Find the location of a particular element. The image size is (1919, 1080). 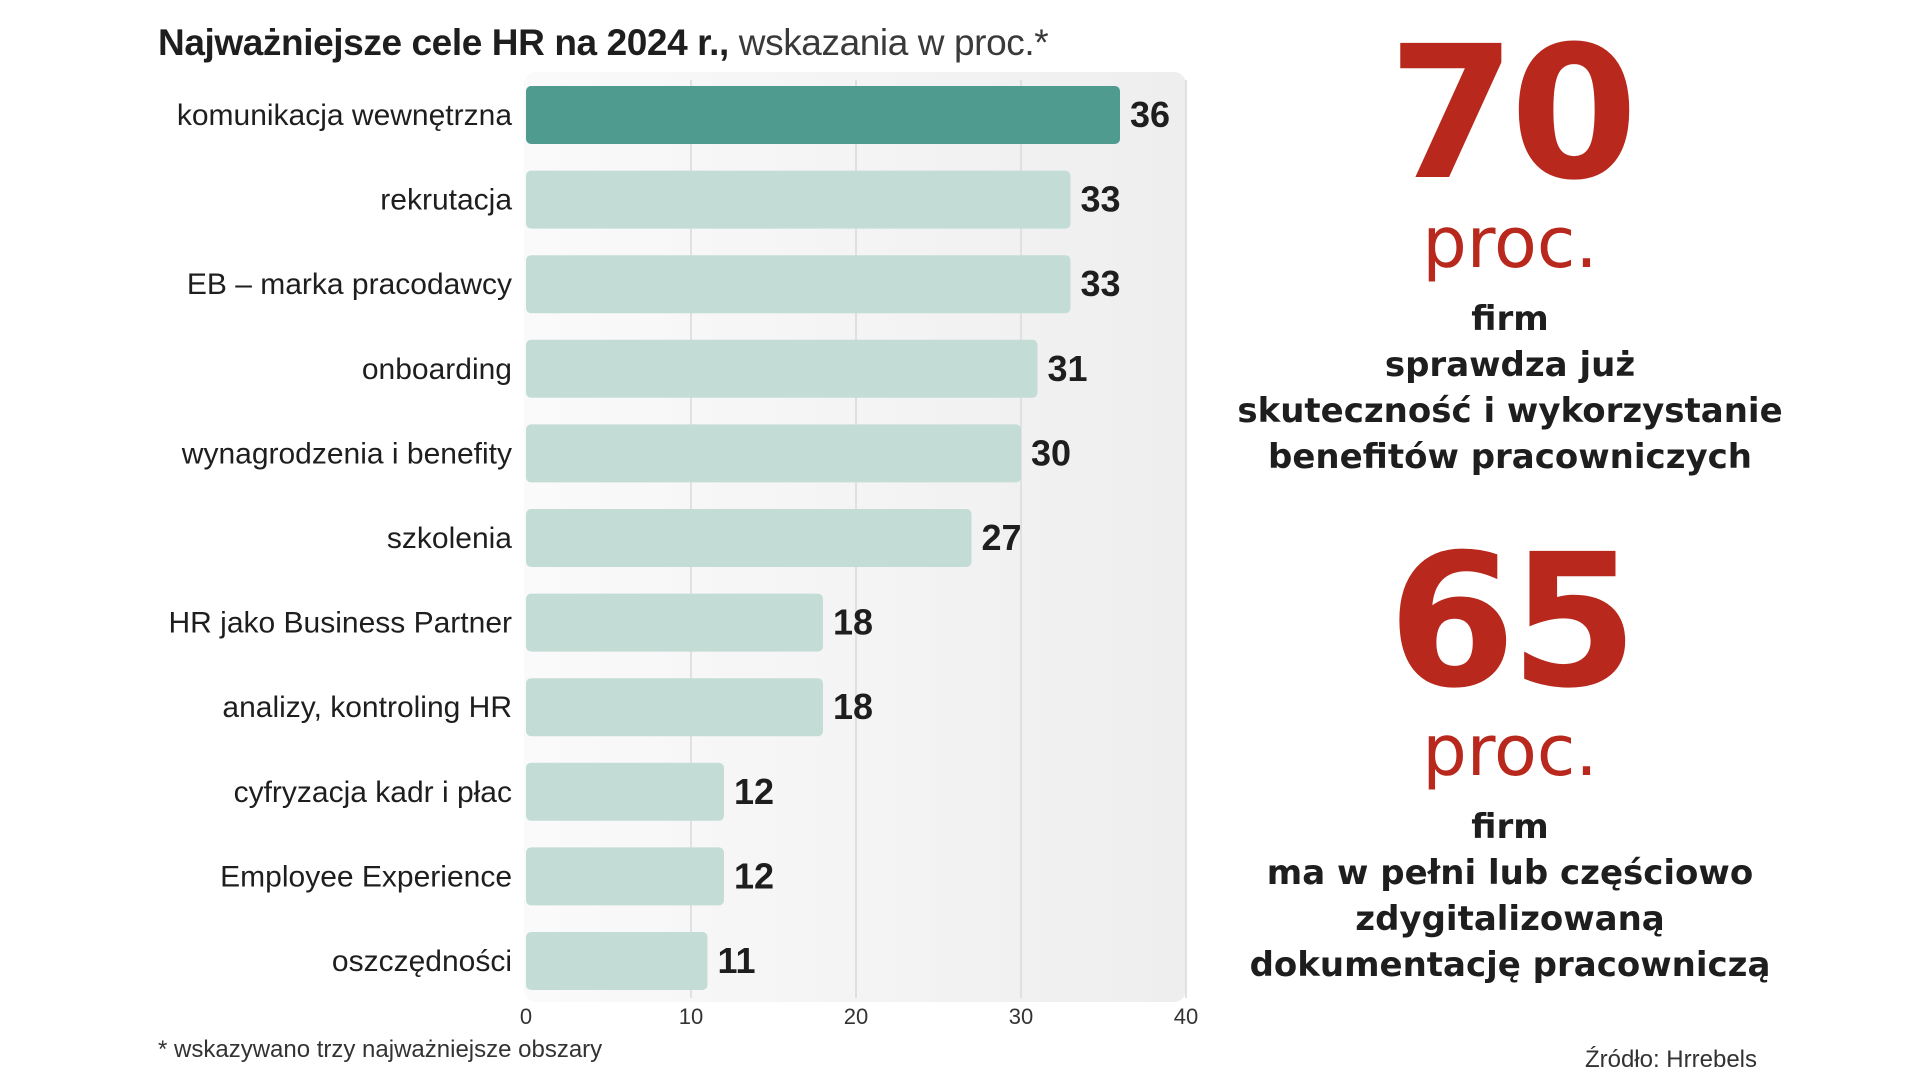

stat-desc-line: sprawdza już is located at coordinates (1510, 365).